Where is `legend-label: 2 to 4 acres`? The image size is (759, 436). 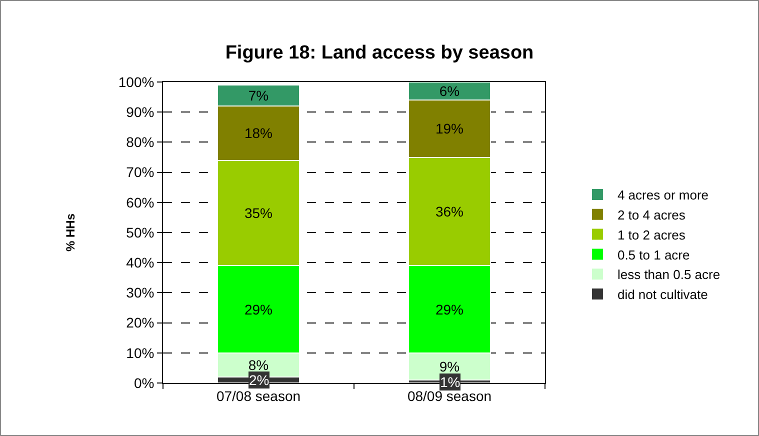 legend-label: 2 to 4 acres is located at coordinates (651, 214).